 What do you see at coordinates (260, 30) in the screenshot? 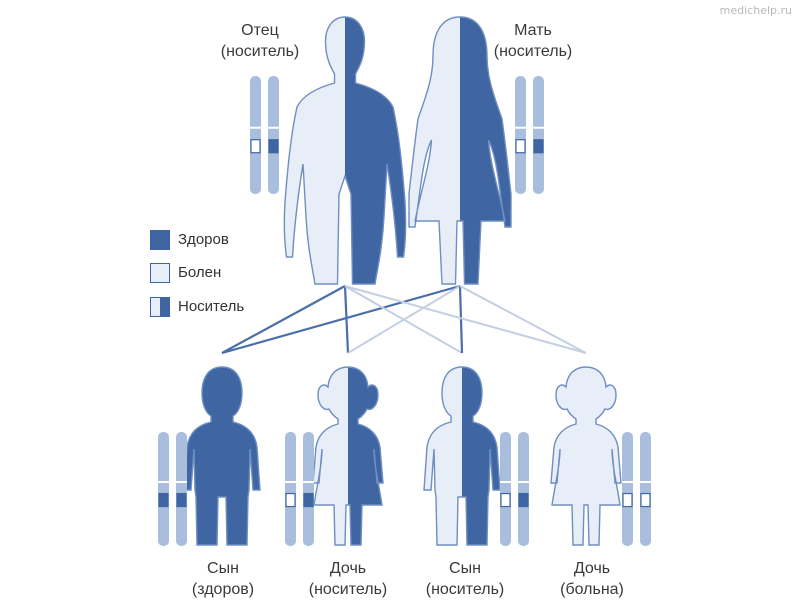
I see `father-name: Отец` at bounding box center [260, 30].